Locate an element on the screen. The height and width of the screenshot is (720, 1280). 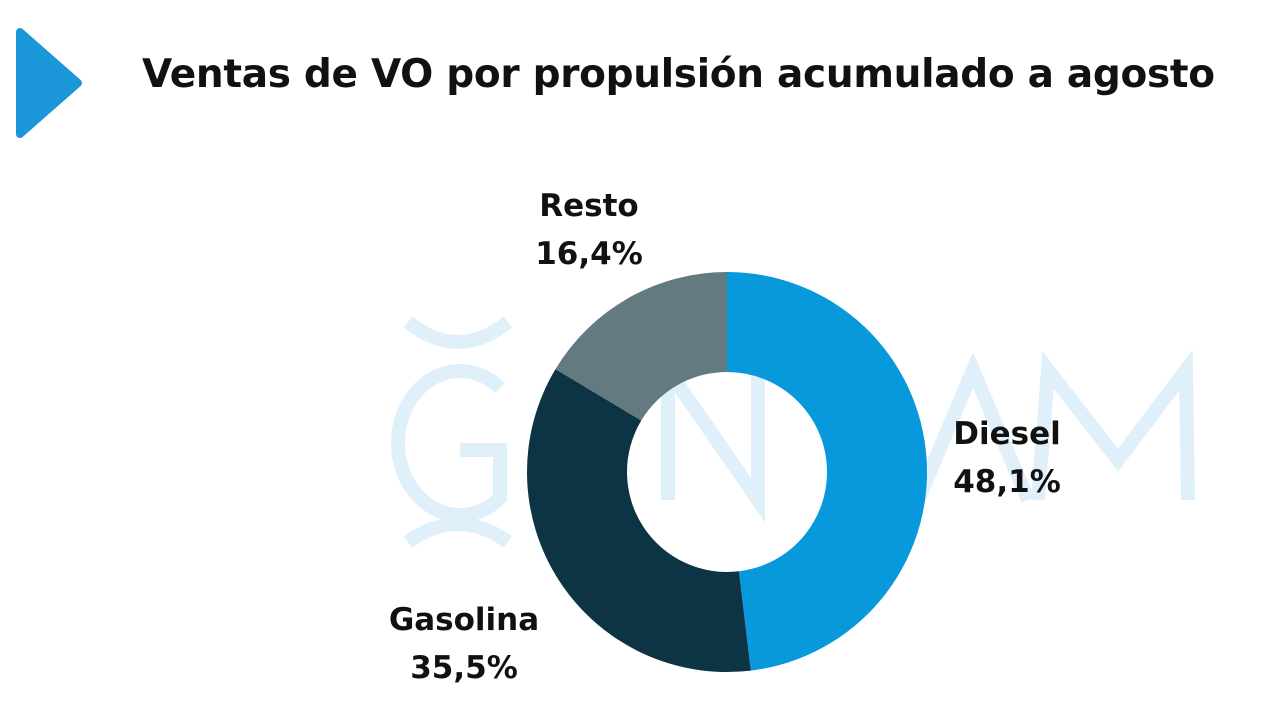
label-diesel-name: Diesel is located at coordinates (1007, 434).